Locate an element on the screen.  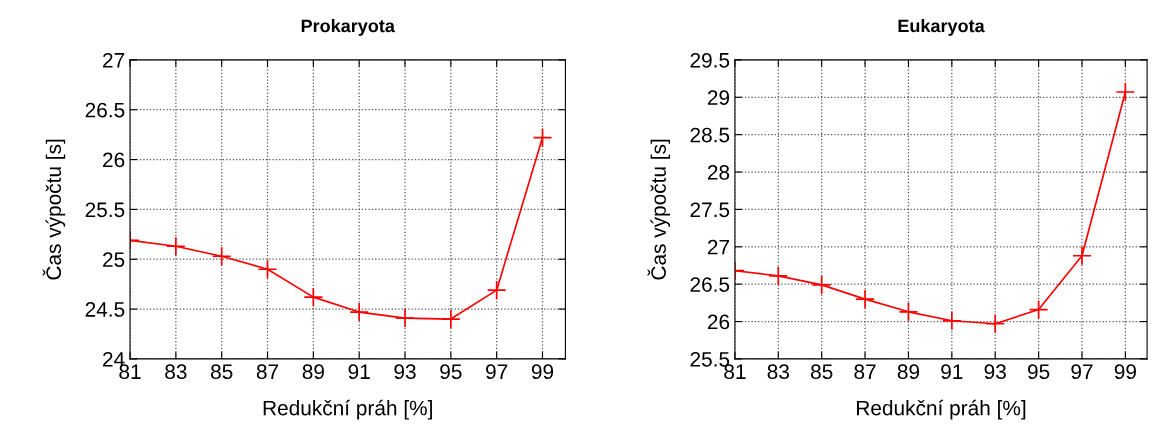
chart-title: Prokaryota is located at coordinates (348, 27).